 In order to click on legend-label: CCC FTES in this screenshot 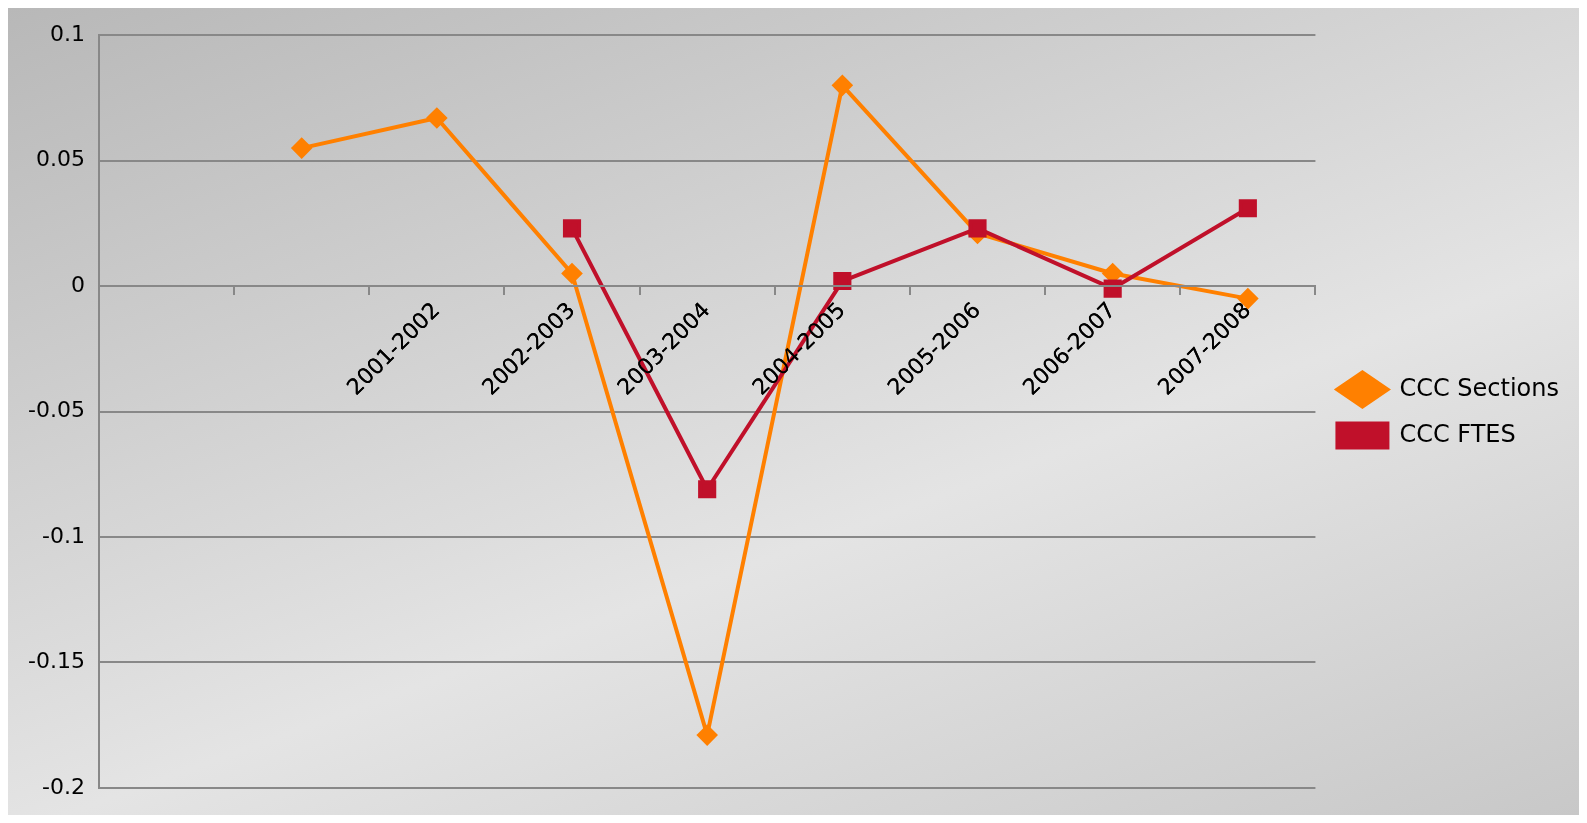, I will do `click(1457, 433)`.